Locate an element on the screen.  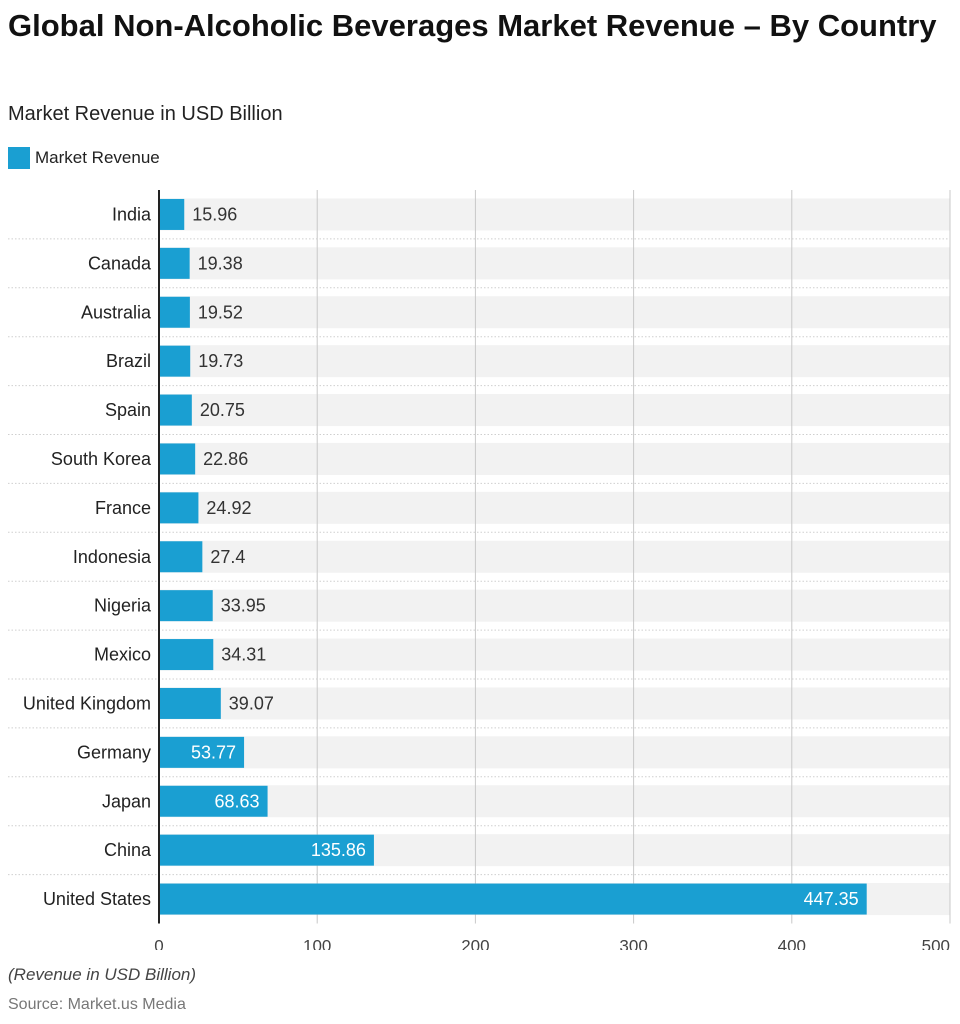
value-label: 20.75 is located at coordinates (222, 410).